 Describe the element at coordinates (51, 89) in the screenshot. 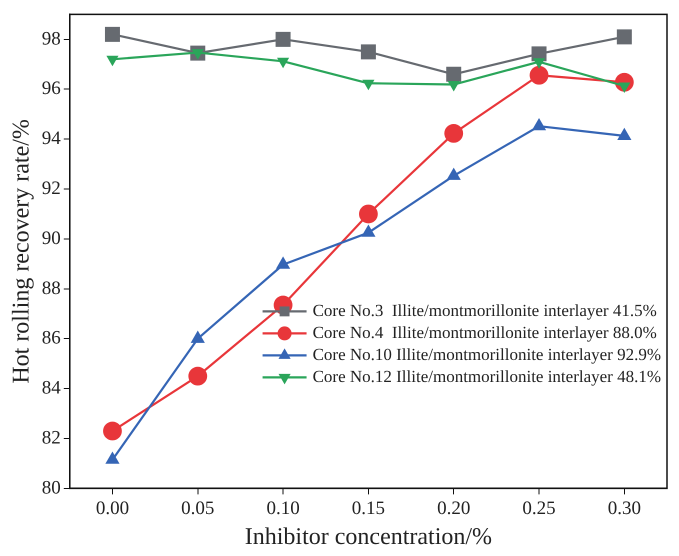

I see `y-tick-label: 96` at that location.